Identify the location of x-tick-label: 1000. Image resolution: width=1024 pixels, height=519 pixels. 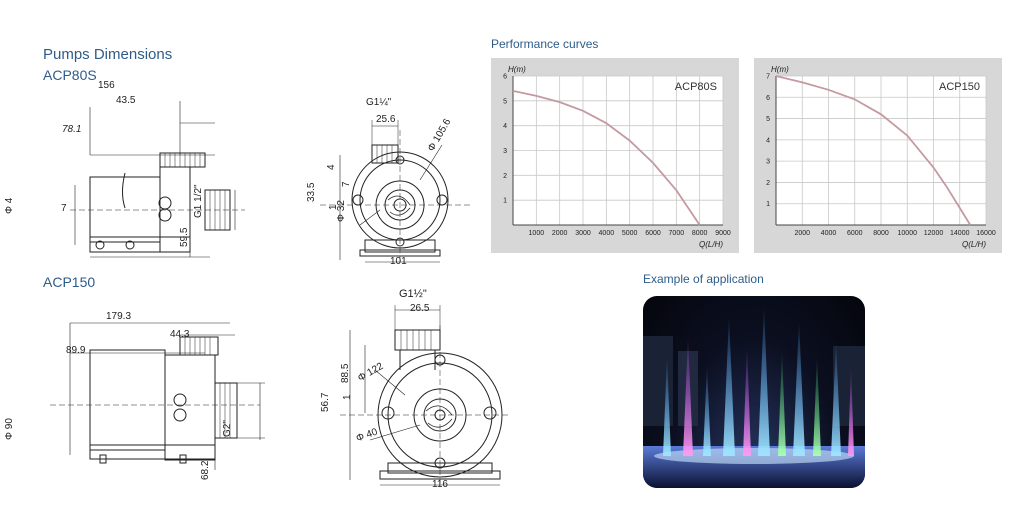
(537, 233).